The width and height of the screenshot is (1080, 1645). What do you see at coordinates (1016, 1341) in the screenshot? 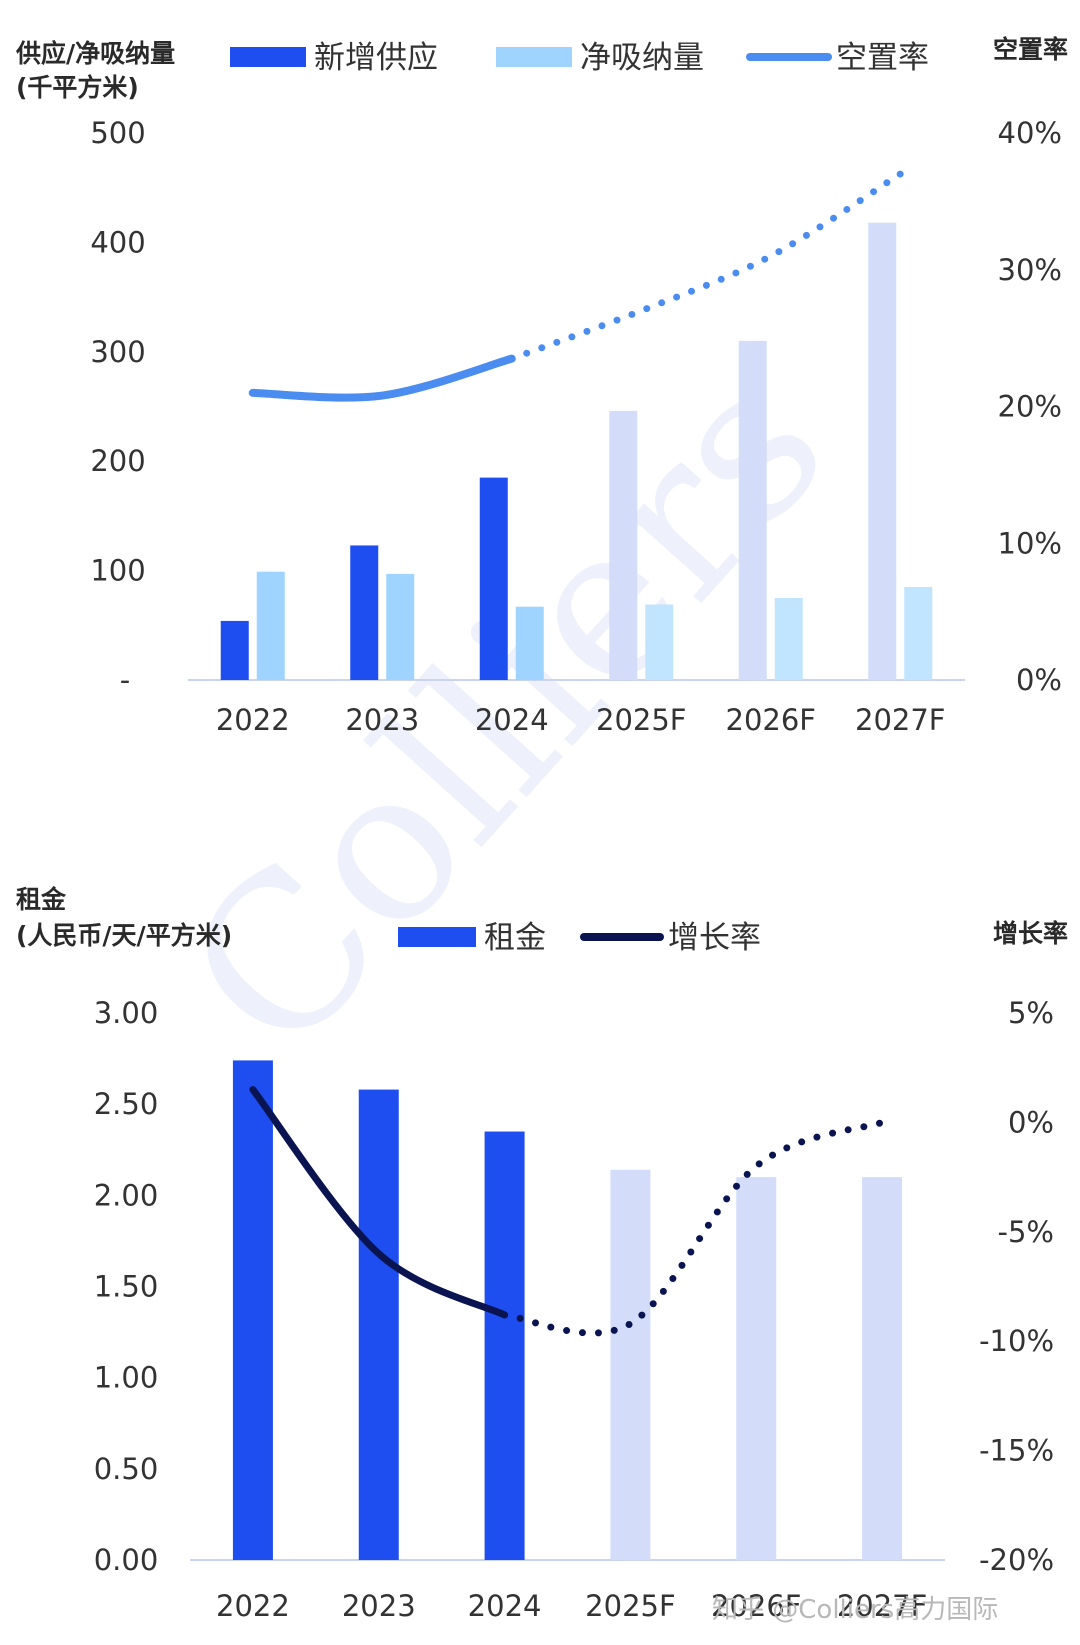
I see `y2-tick-label: -10%` at bounding box center [1016, 1341].